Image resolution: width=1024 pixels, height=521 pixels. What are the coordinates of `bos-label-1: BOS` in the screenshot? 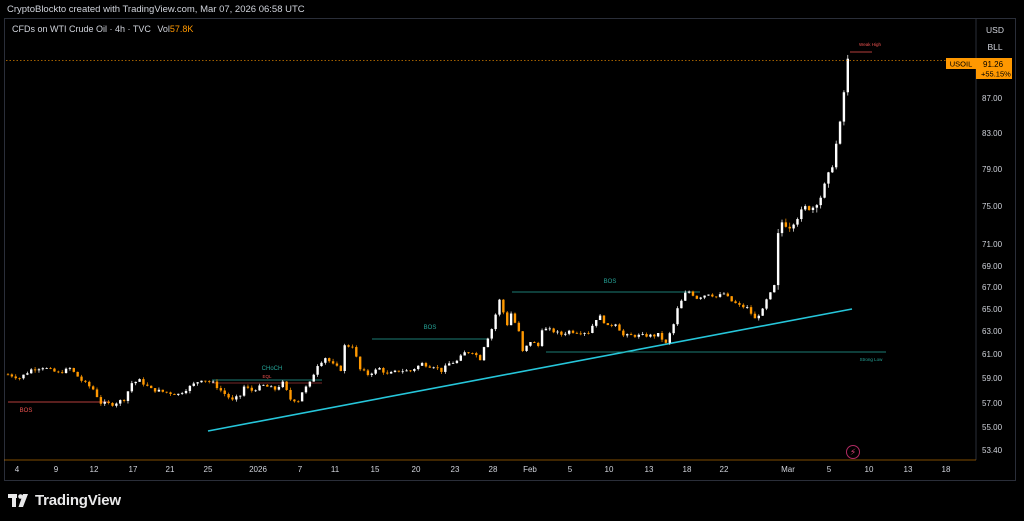 It's located at (430, 328).